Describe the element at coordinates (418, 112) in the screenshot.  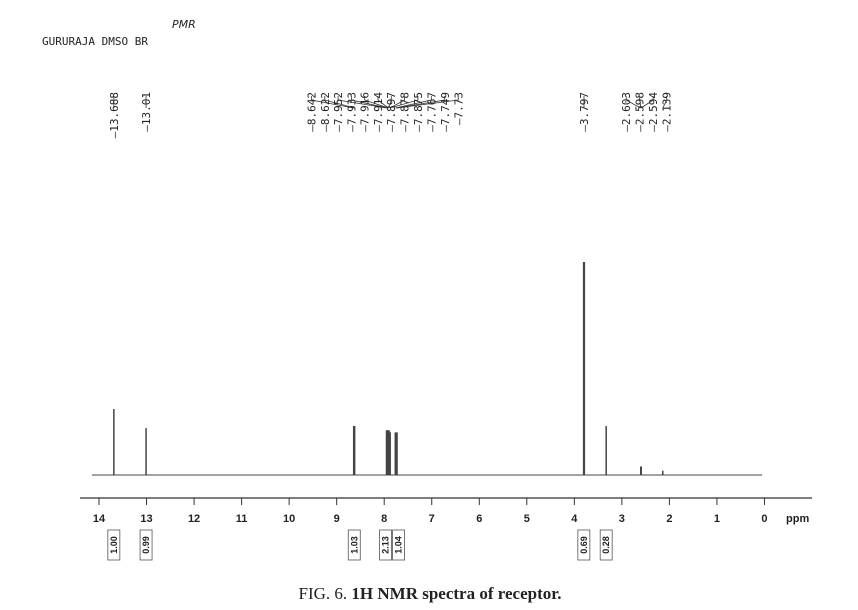
I see `peak-label: —7.875` at that location.